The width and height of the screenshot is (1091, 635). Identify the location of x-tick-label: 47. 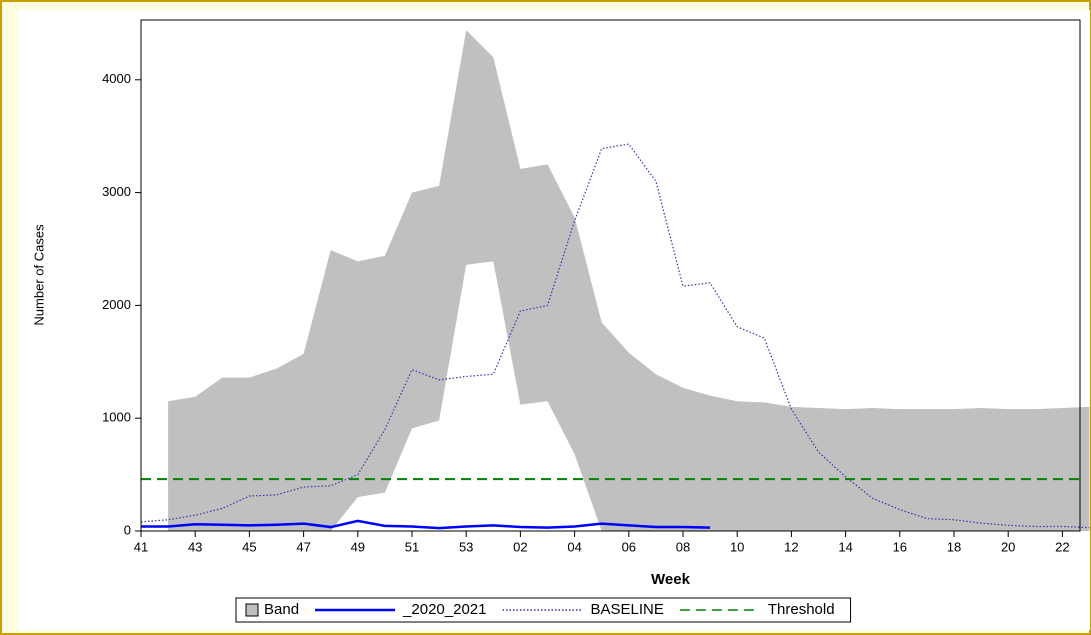
(303, 546).